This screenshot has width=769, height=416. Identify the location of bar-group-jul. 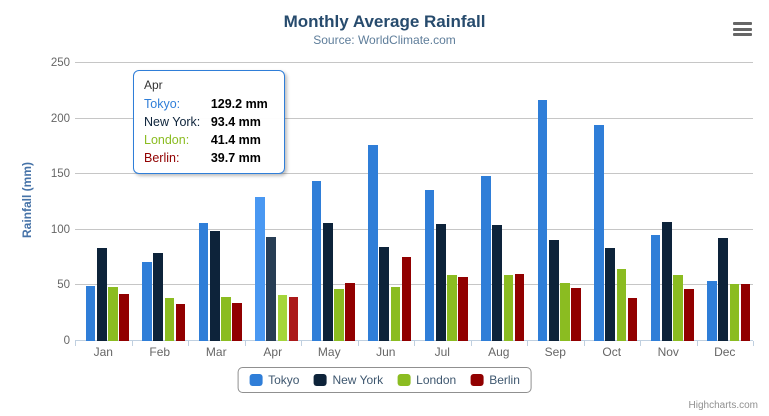
(446, 202).